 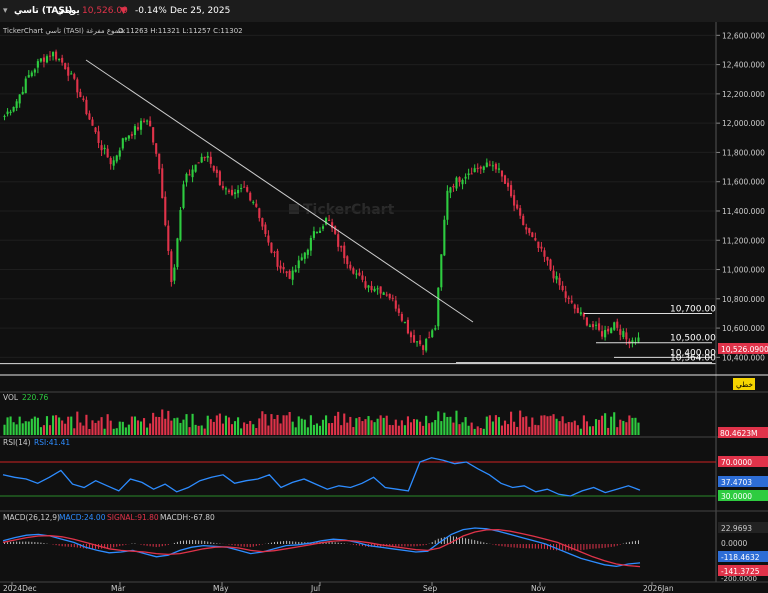 I want to click on rsi-current-text: 37.4703, so click(x=736, y=482).